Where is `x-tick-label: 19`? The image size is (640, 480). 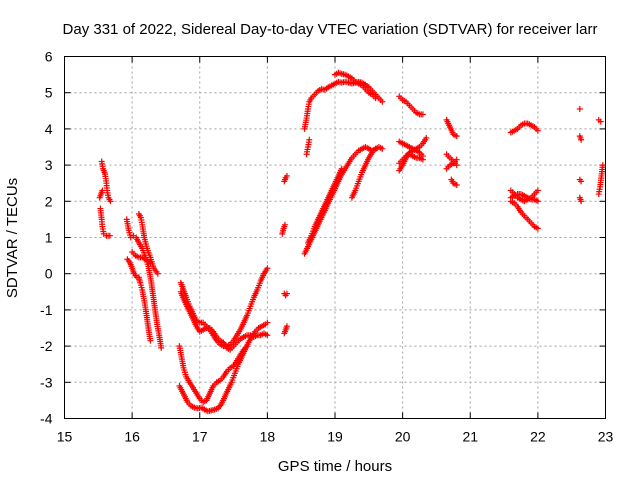 x-tick-label: 19 is located at coordinates (335, 437).